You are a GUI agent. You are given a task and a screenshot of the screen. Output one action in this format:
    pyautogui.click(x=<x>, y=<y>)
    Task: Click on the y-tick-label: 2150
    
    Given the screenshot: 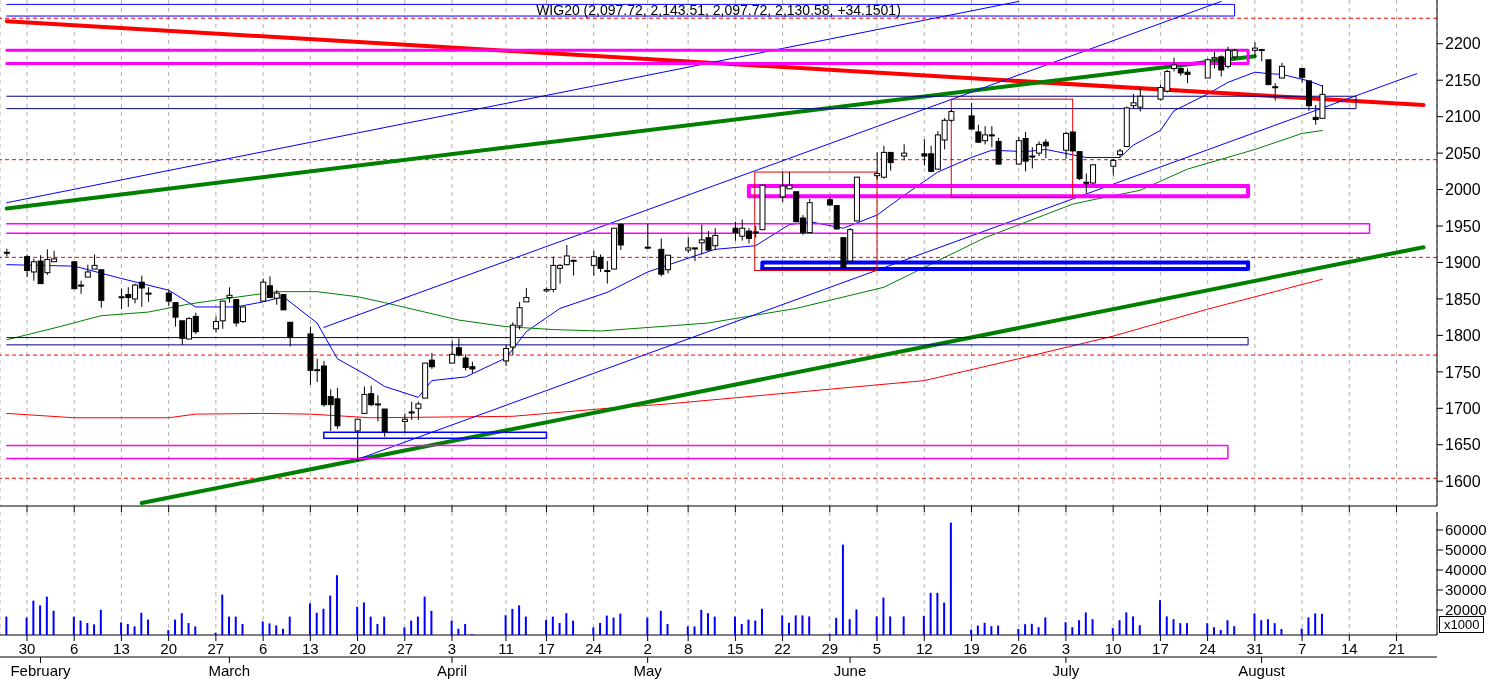 What is the action you would take?
    pyautogui.click(x=1463, y=80)
    